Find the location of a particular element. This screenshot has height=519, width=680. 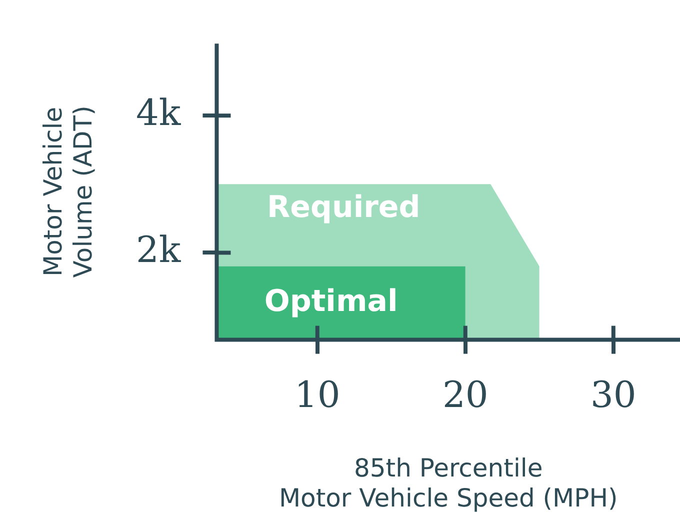

y-tick-label: 4k is located at coordinates (159, 113).